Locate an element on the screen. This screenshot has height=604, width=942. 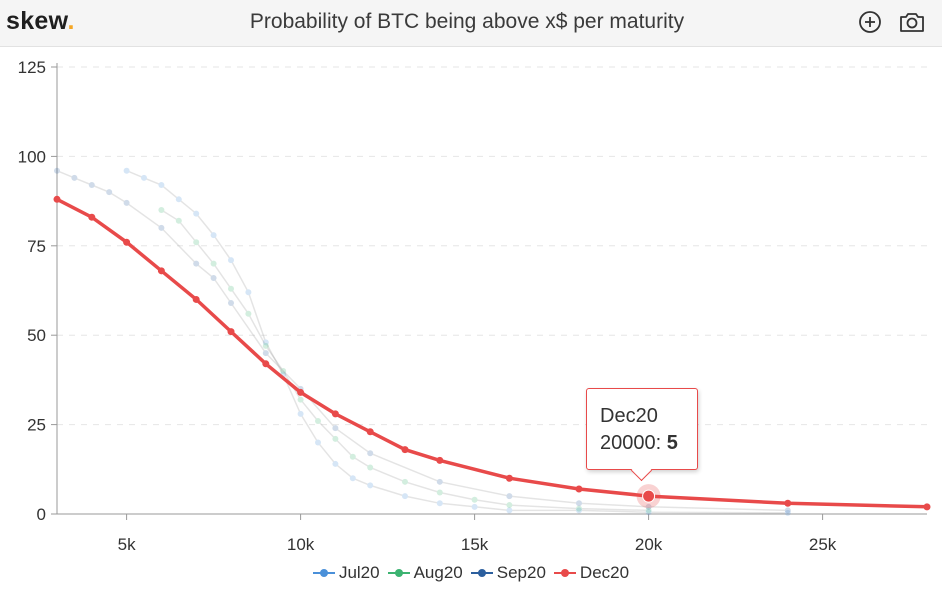
brand-logo: skew. is located at coordinates (40, 21).